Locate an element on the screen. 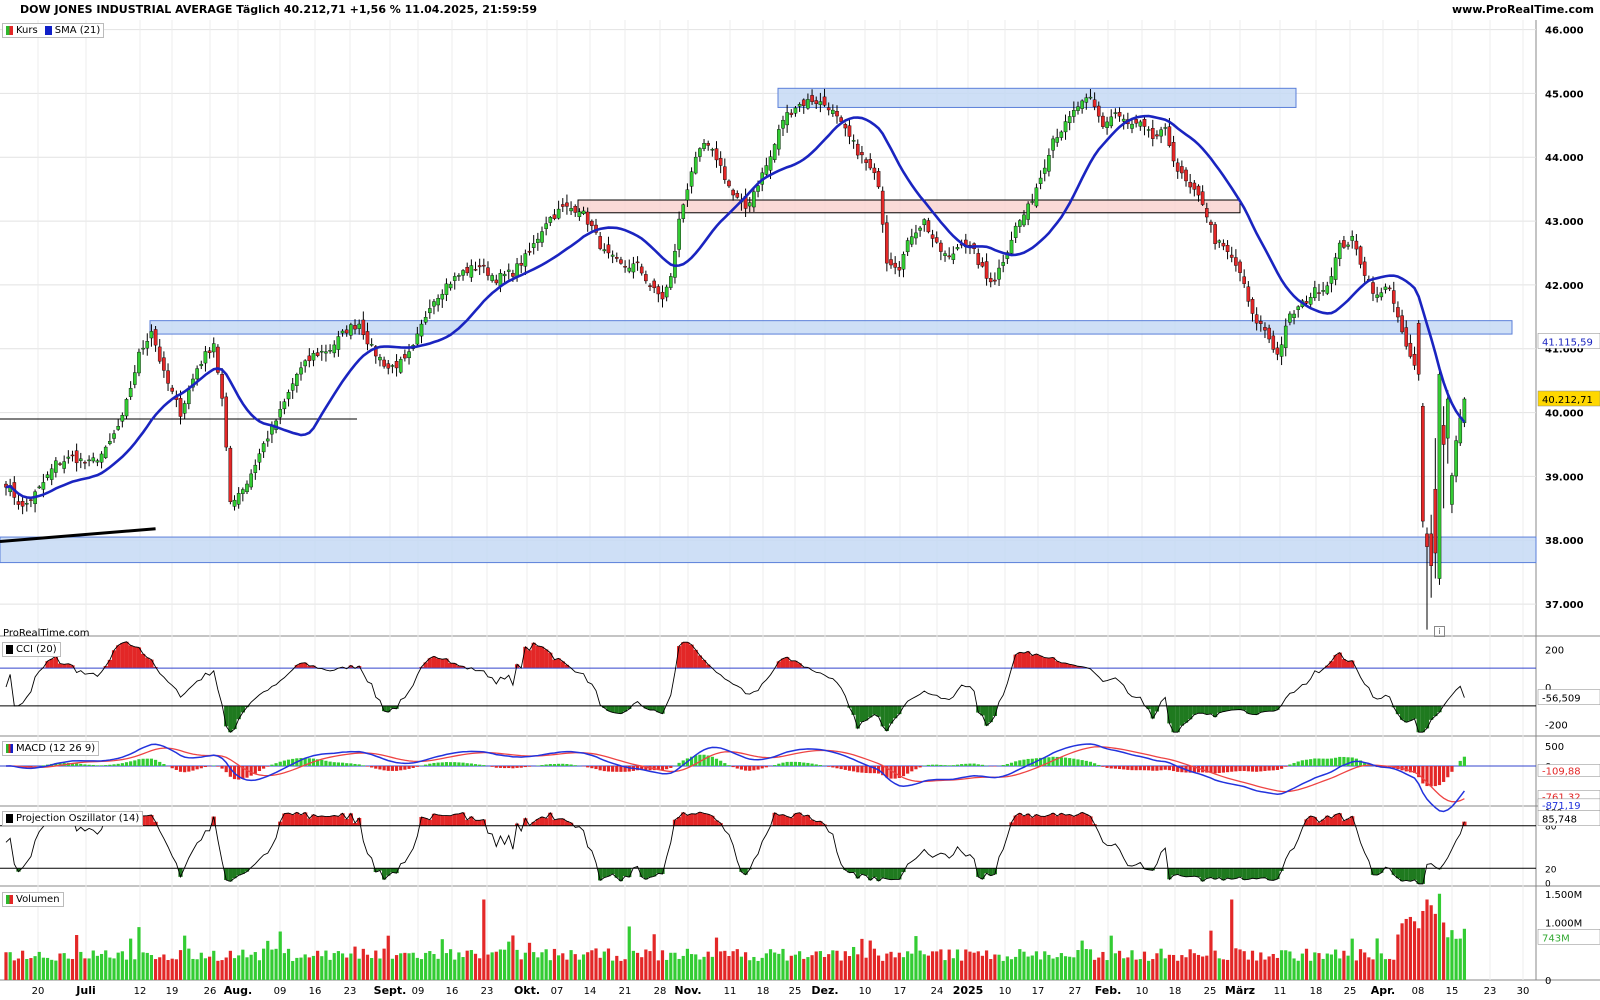 This screenshot has height=1000, width=1600. site-url: www.ProRealTime.com is located at coordinates (1522, 9).